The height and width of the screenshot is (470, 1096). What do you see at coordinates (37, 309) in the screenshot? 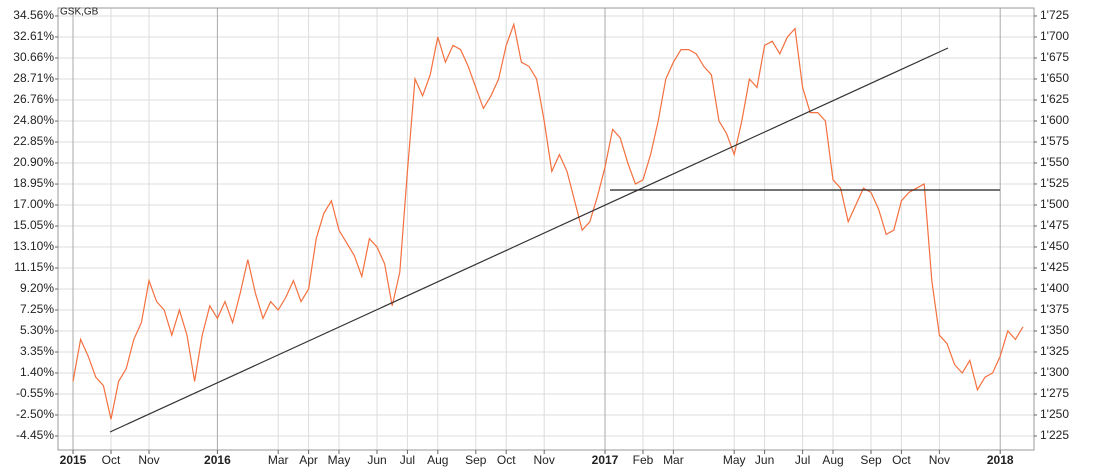
I see `y-tick-label: 7.25%` at bounding box center [37, 309].